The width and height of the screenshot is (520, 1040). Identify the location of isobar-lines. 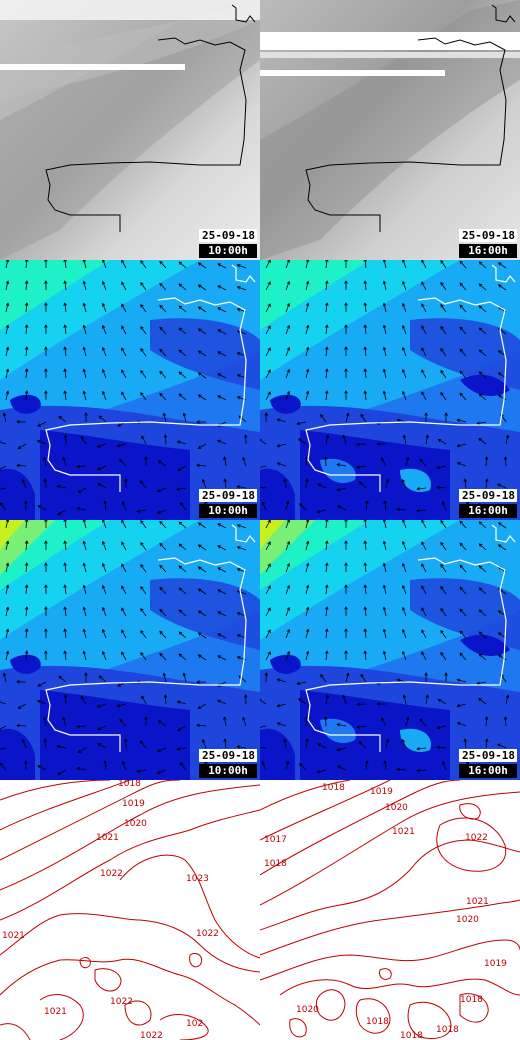
(130, 910).